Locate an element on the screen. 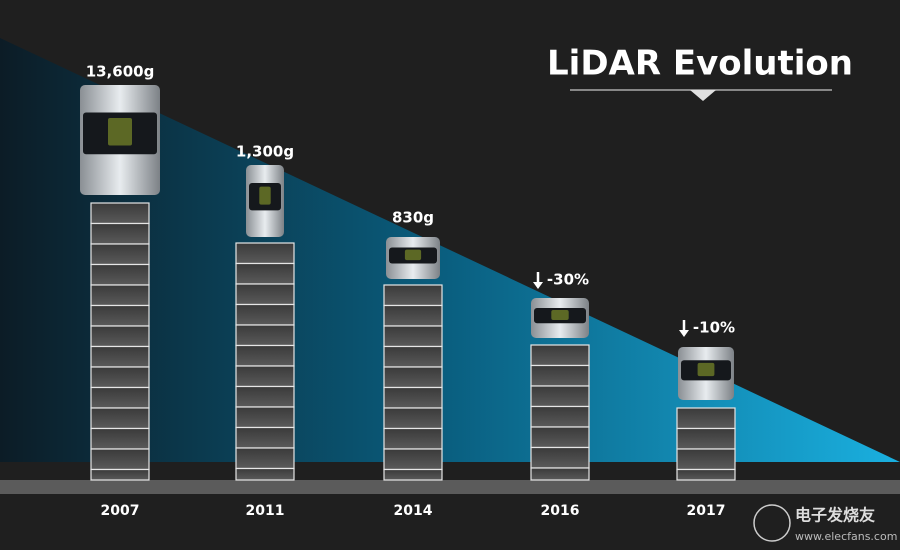 This screenshot has height=550, width=900. ground is located at coordinates (450, 487).